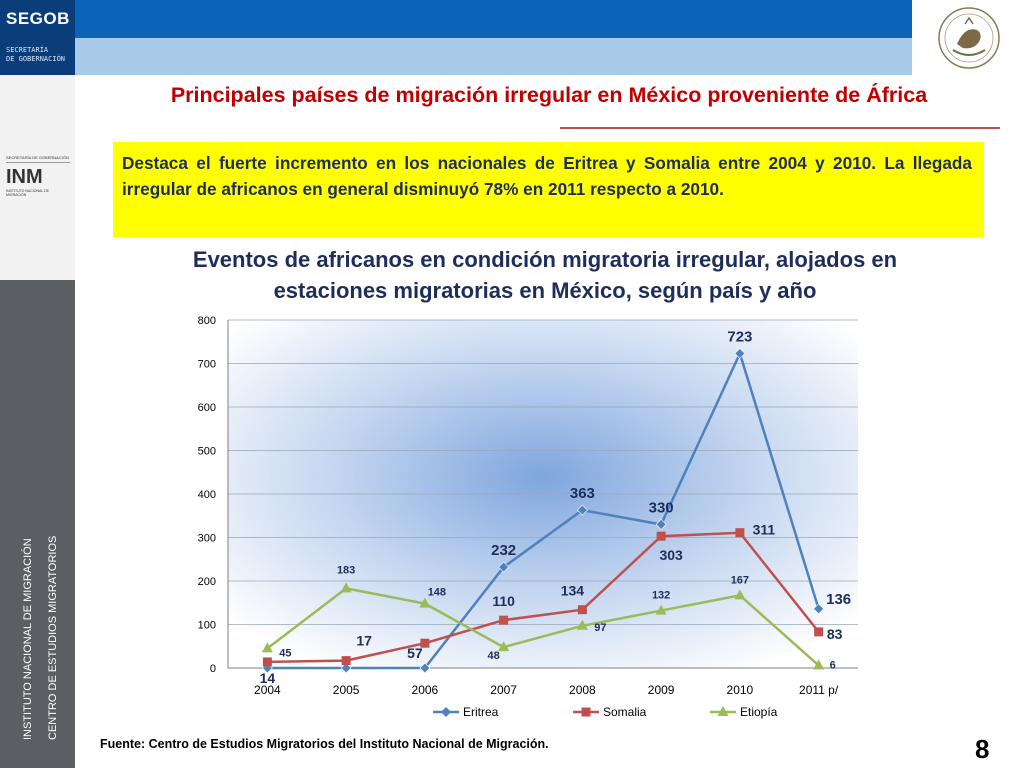 The height and width of the screenshot is (768, 1024). Describe the element at coordinates (503, 550) in the screenshot. I see `data-label: 232` at that location.